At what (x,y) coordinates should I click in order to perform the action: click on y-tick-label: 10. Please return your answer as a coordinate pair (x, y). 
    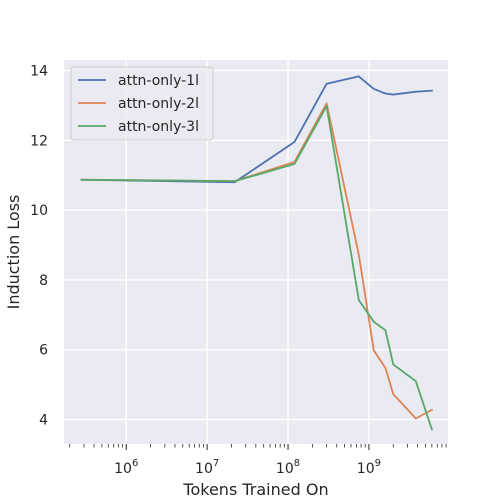
    Looking at the image, I should click on (39, 211).